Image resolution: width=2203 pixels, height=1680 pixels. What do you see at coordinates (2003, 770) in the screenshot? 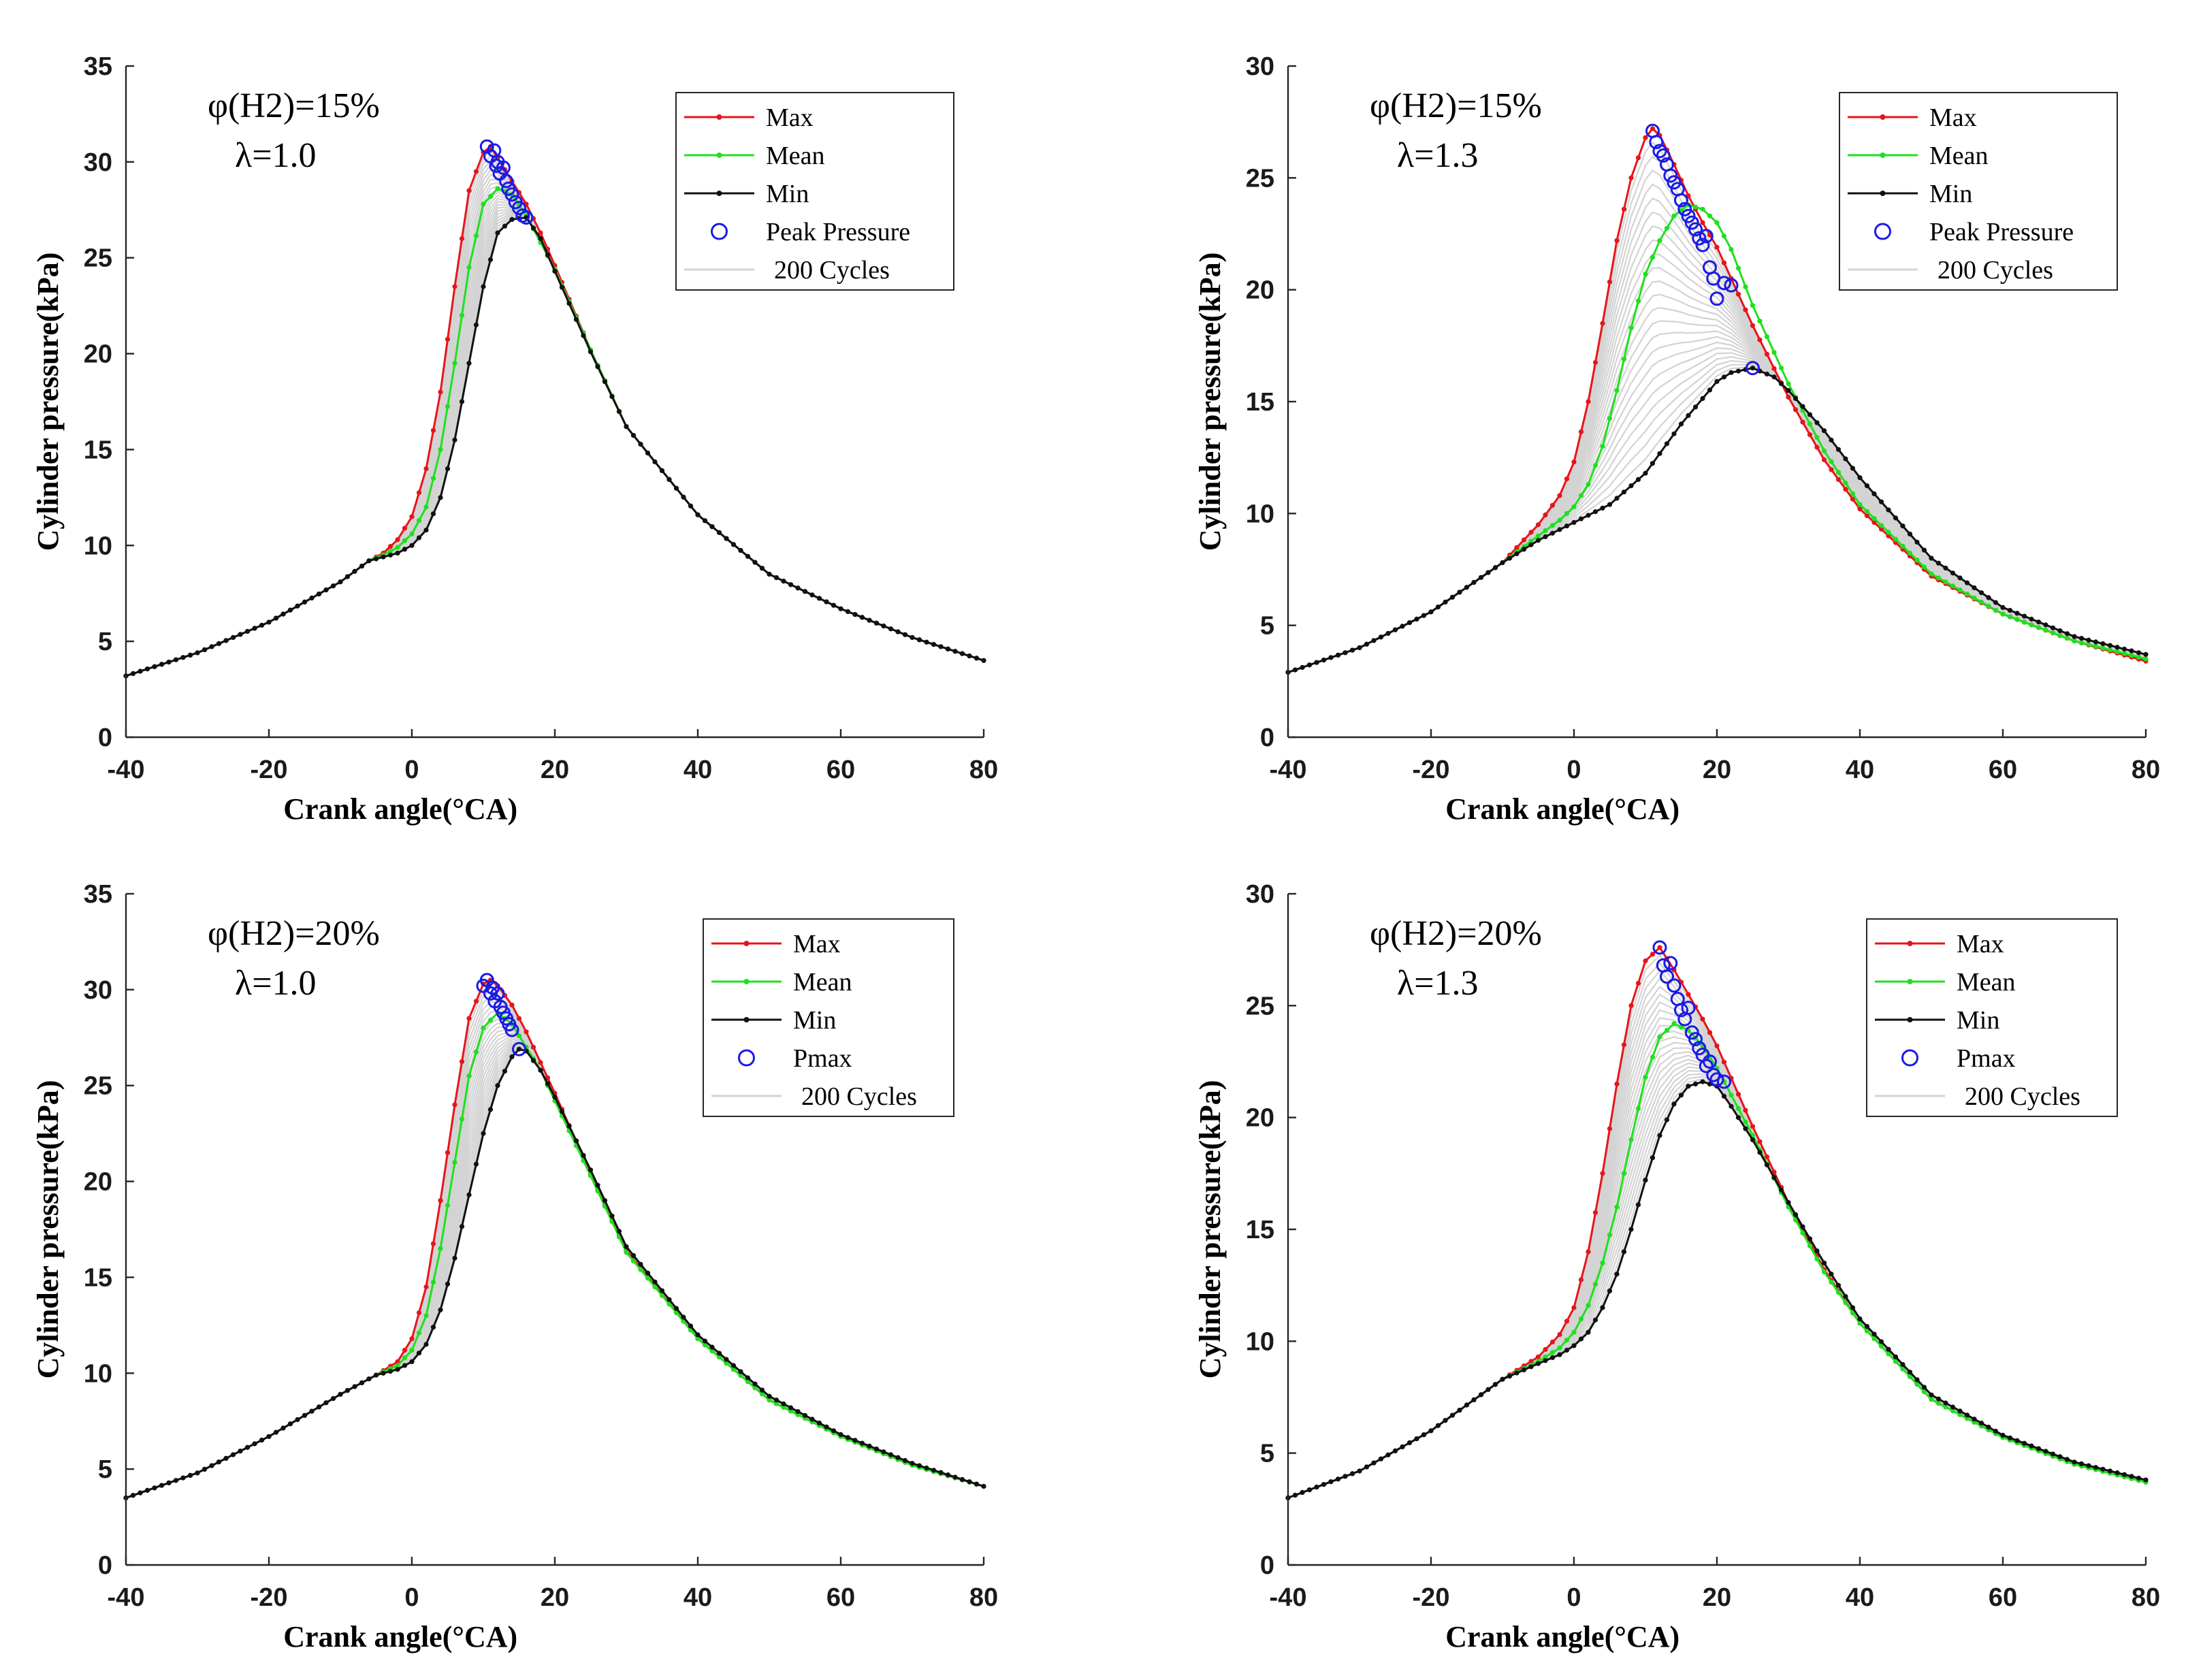
I see `x-tick-label: 60` at bounding box center [2003, 770].